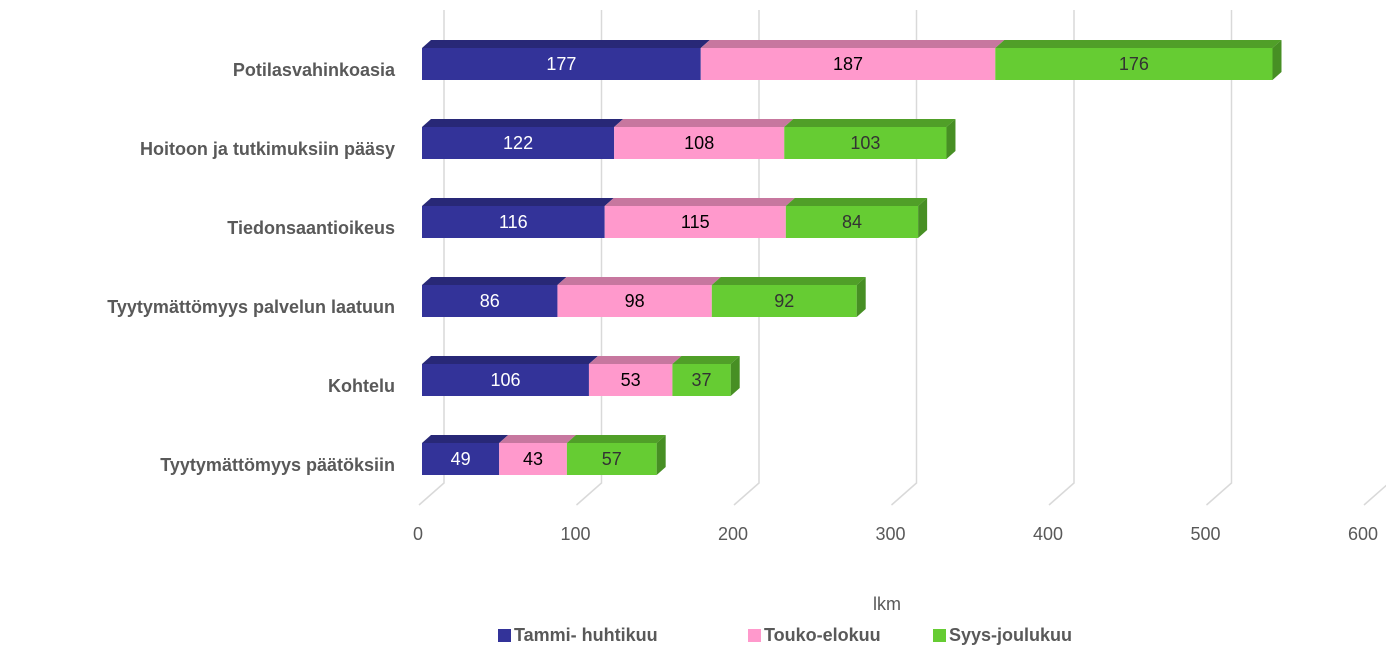 The image size is (1386, 649). I want to click on value-label: 37, so click(702, 380).